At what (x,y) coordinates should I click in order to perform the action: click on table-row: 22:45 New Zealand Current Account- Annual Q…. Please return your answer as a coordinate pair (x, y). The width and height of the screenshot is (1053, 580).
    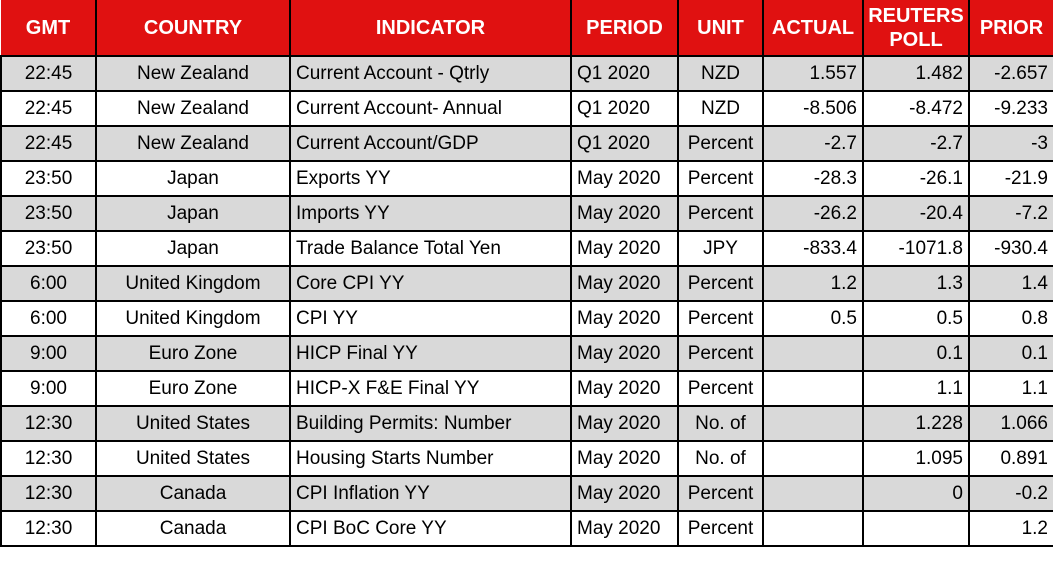
    Looking at the image, I should click on (526, 108).